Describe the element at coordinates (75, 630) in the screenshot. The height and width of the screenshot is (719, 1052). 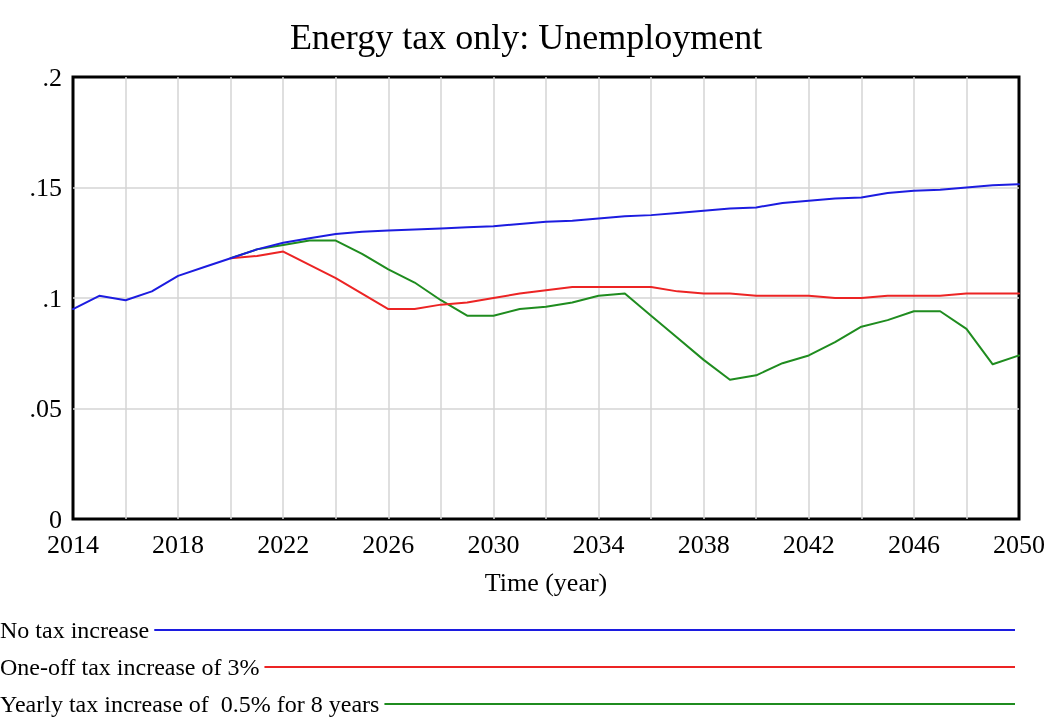
I see `legend-label: No tax increase` at that location.